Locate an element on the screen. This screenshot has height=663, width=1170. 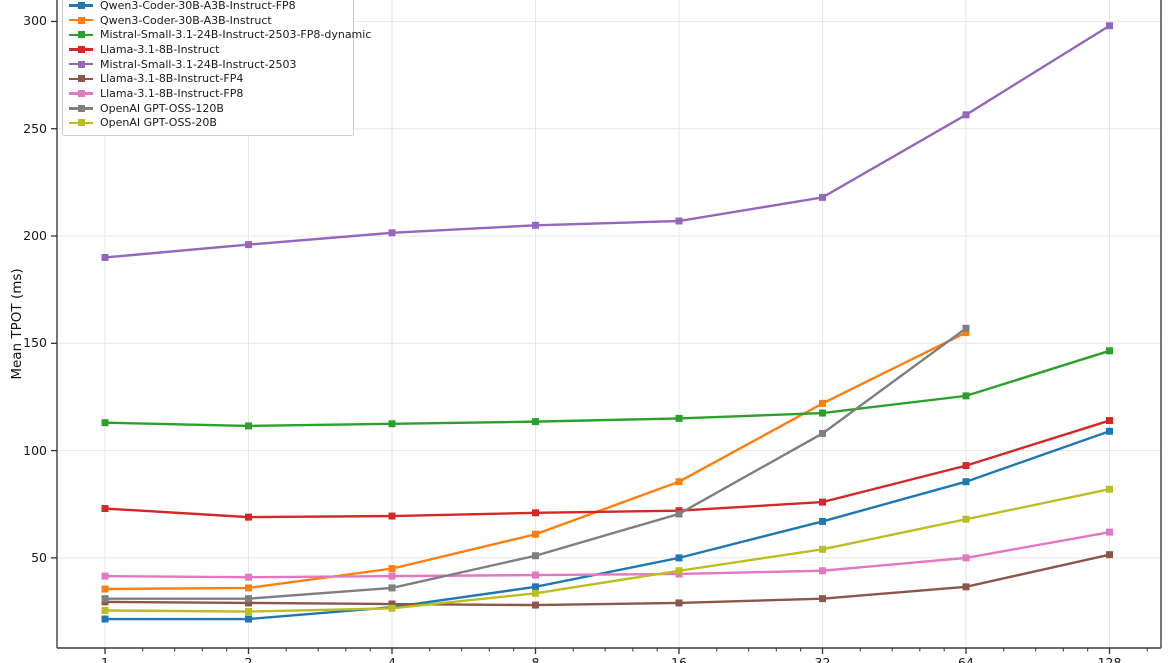
x-tick-label: 4 is located at coordinates (392, 659).